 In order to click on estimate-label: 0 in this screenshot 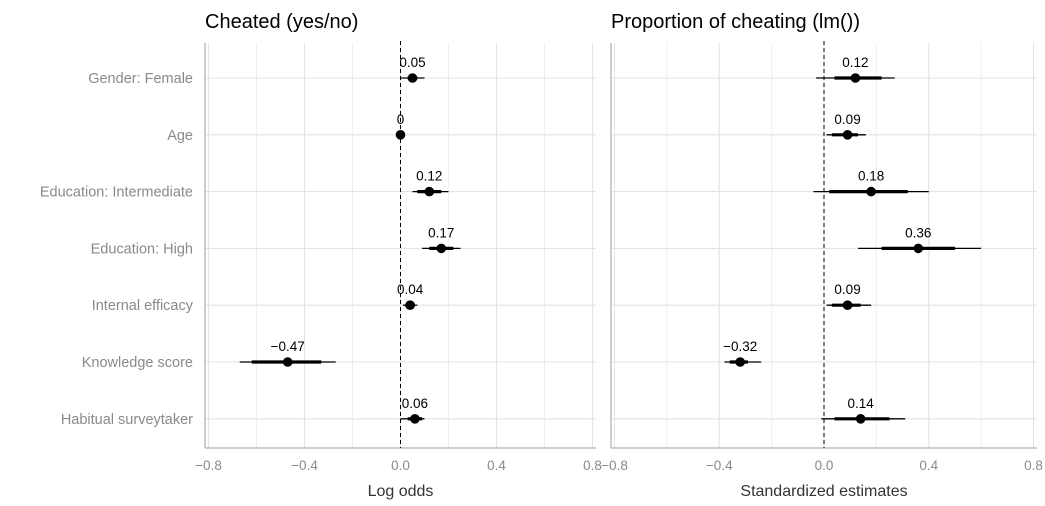, I will do `click(401, 119)`.